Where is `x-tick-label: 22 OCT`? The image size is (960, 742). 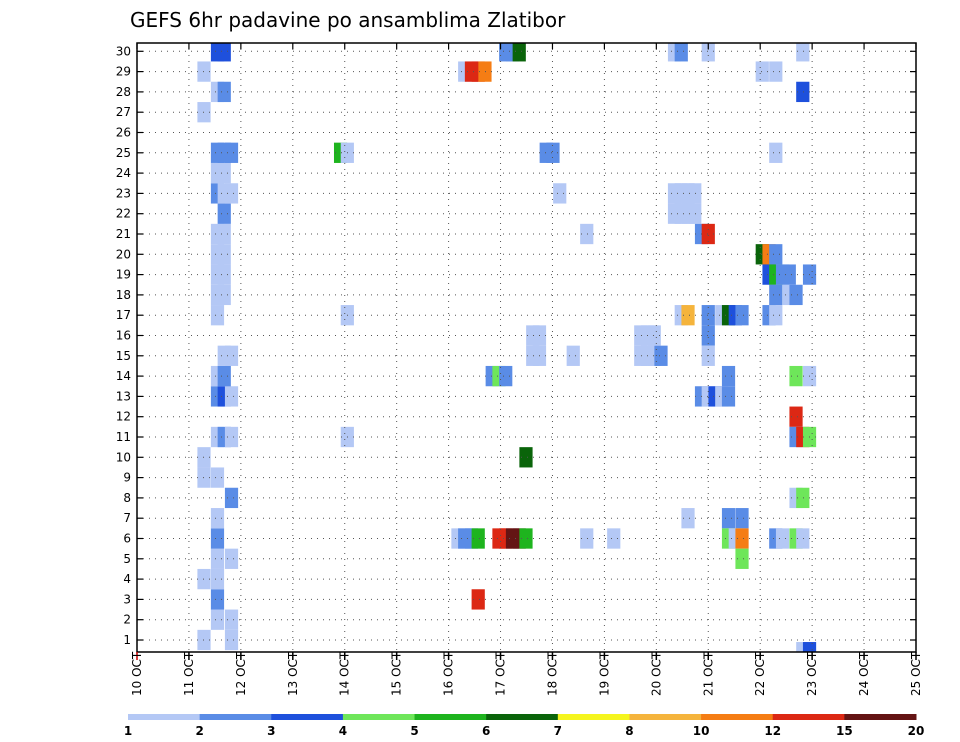
x-tick-label: 22 OCT is located at coordinates (760, 673).